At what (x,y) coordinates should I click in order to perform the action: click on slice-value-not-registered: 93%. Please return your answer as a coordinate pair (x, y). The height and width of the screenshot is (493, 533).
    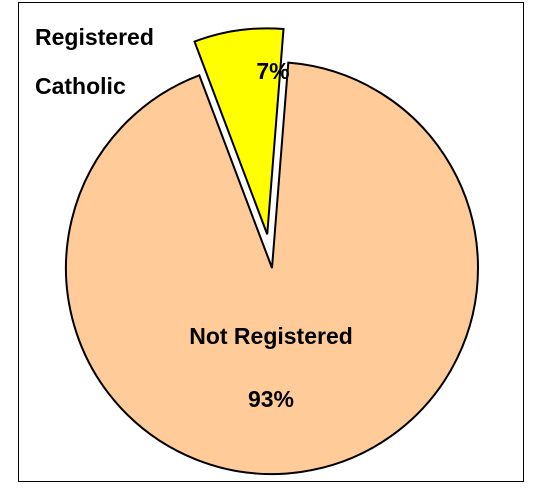
    Looking at the image, I should click on (271, 399).